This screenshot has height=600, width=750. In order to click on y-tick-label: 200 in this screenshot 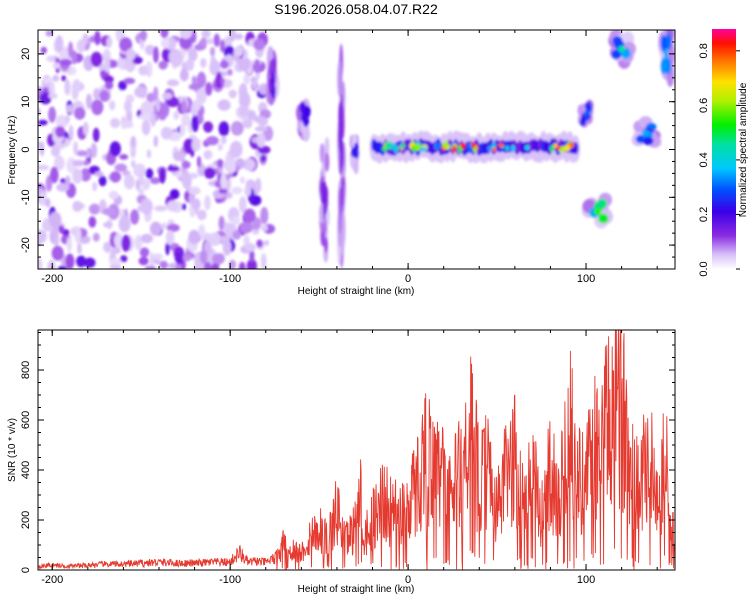, I will do `click(26, 520)`.